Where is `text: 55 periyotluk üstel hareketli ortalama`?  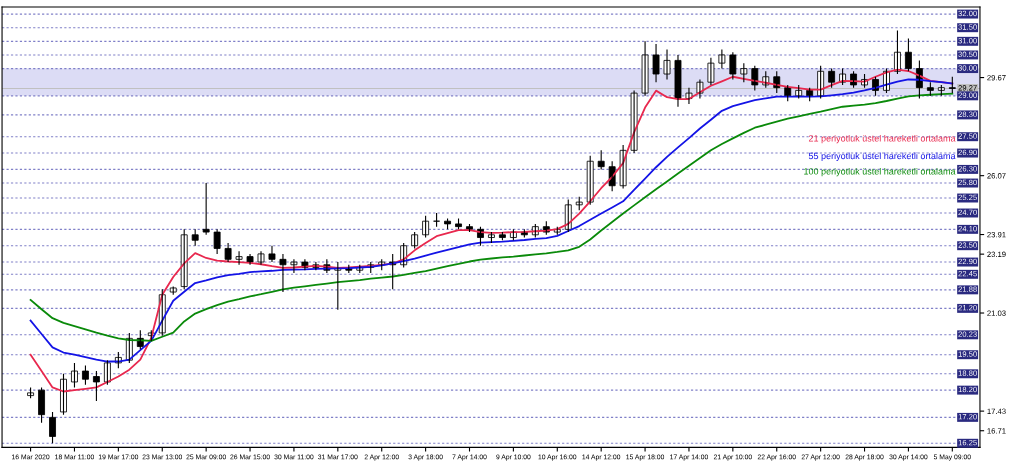
text: 55 periyotluk üstel hareketli ortalama is located at coordinates (882, 156).